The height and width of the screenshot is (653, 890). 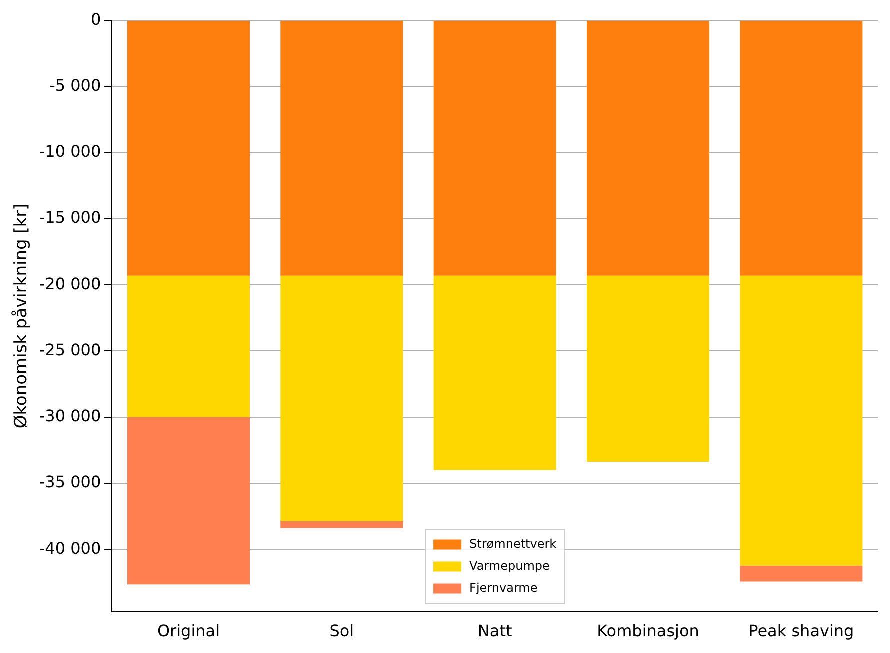 What do you see at coordinates (495, 631) in the screenshot?
I see `x-tick-label: Natt` at bounding box center [495, 631].